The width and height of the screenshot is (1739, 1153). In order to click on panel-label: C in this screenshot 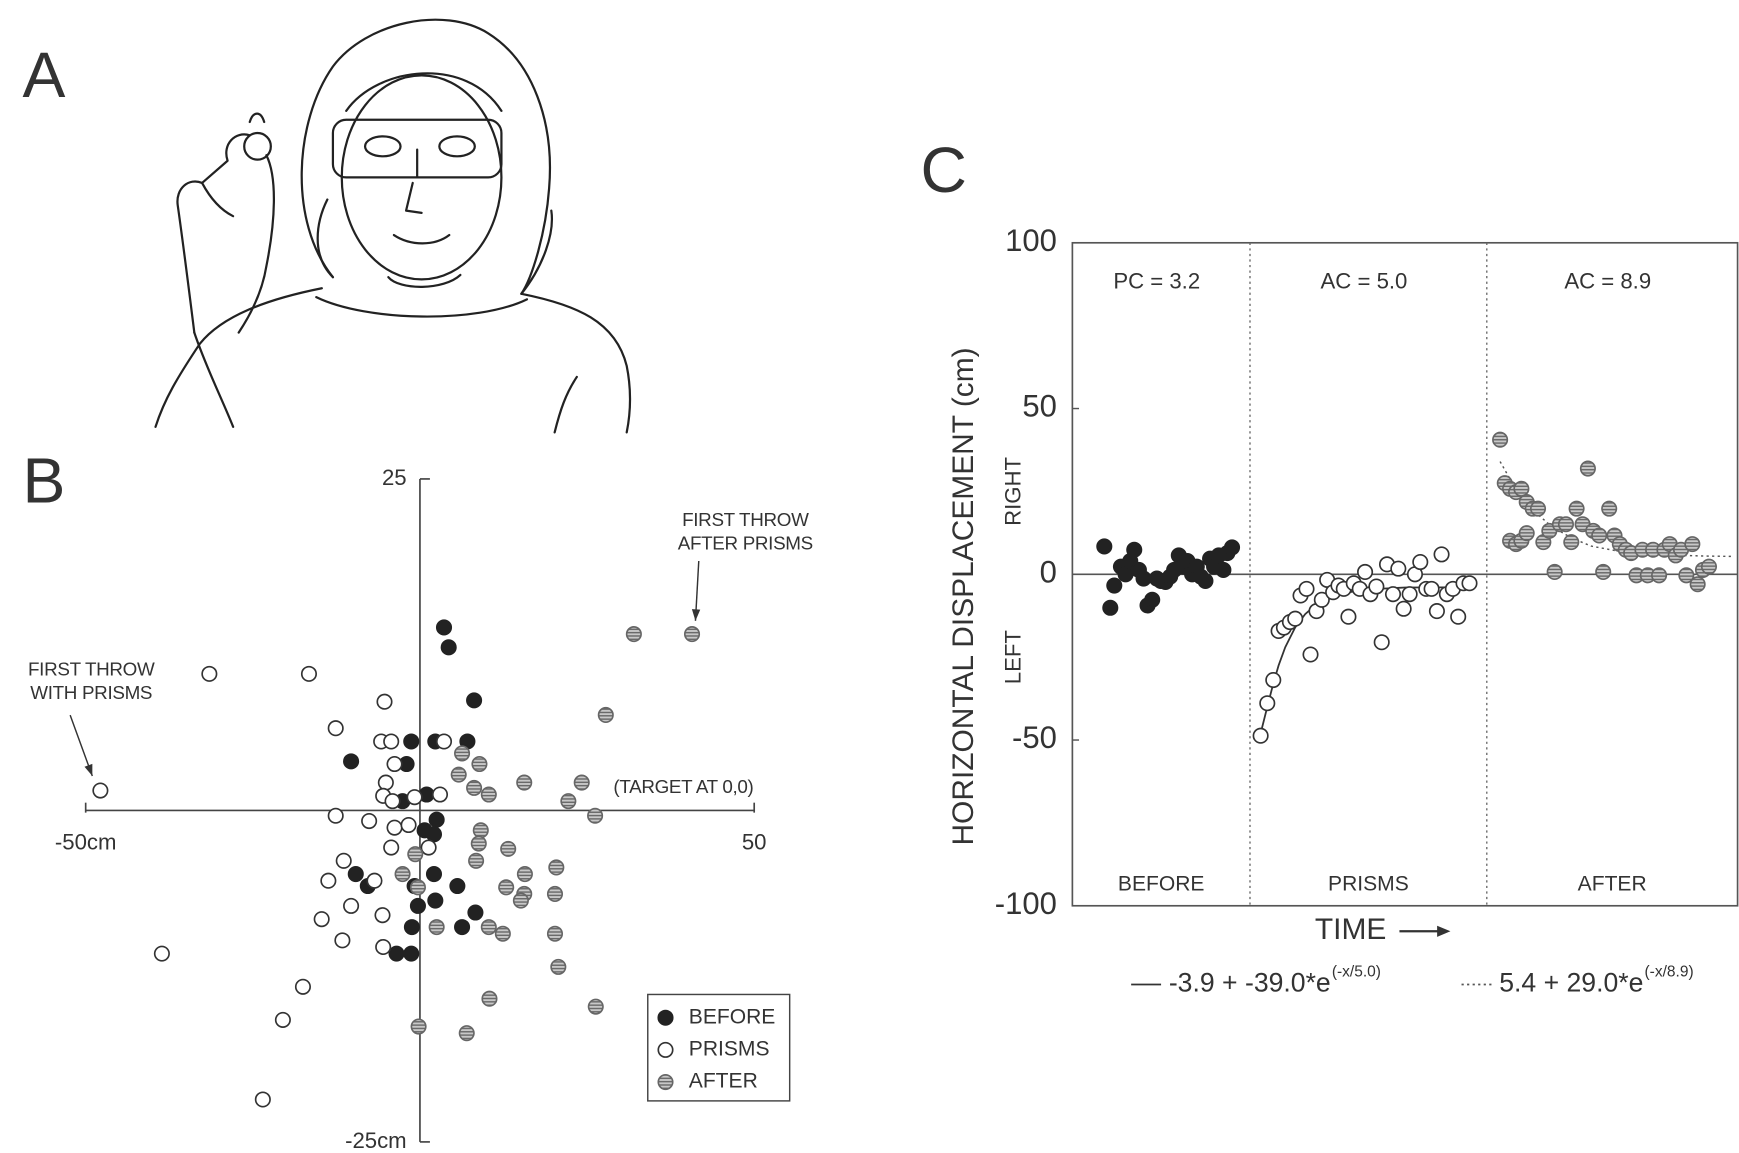, I will do `click(943, 170)`.